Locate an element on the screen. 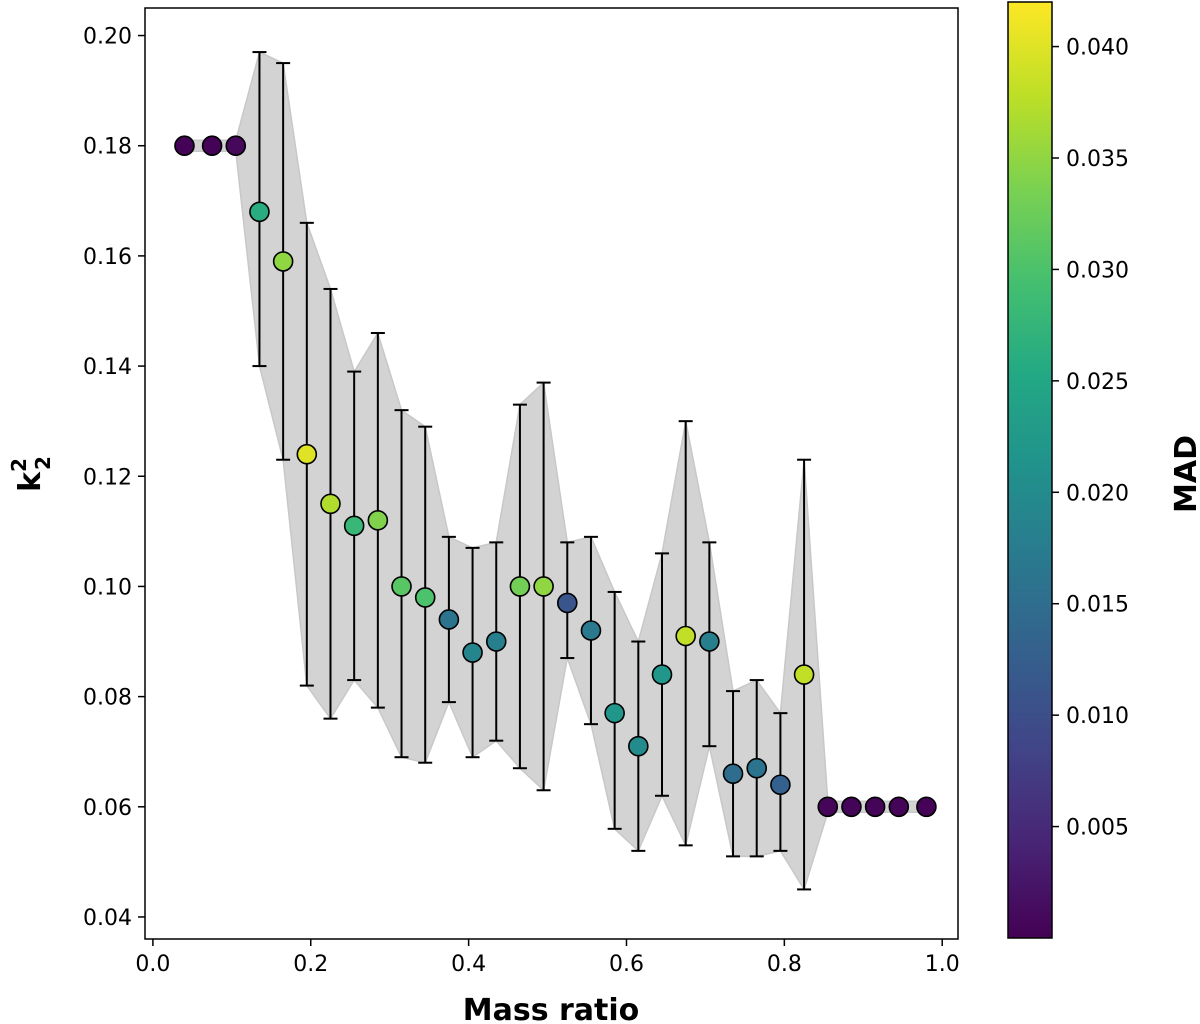 The image size is (1200, 1024). x-axis-title: Mass ratio is located at coordinates (551, 1008).